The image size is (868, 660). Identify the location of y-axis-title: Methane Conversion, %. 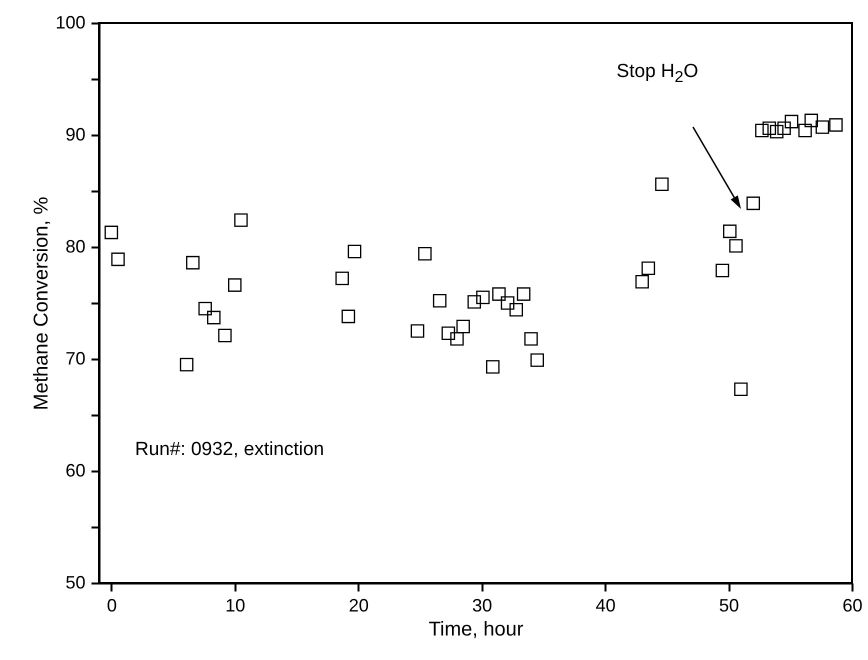
(41, 303).